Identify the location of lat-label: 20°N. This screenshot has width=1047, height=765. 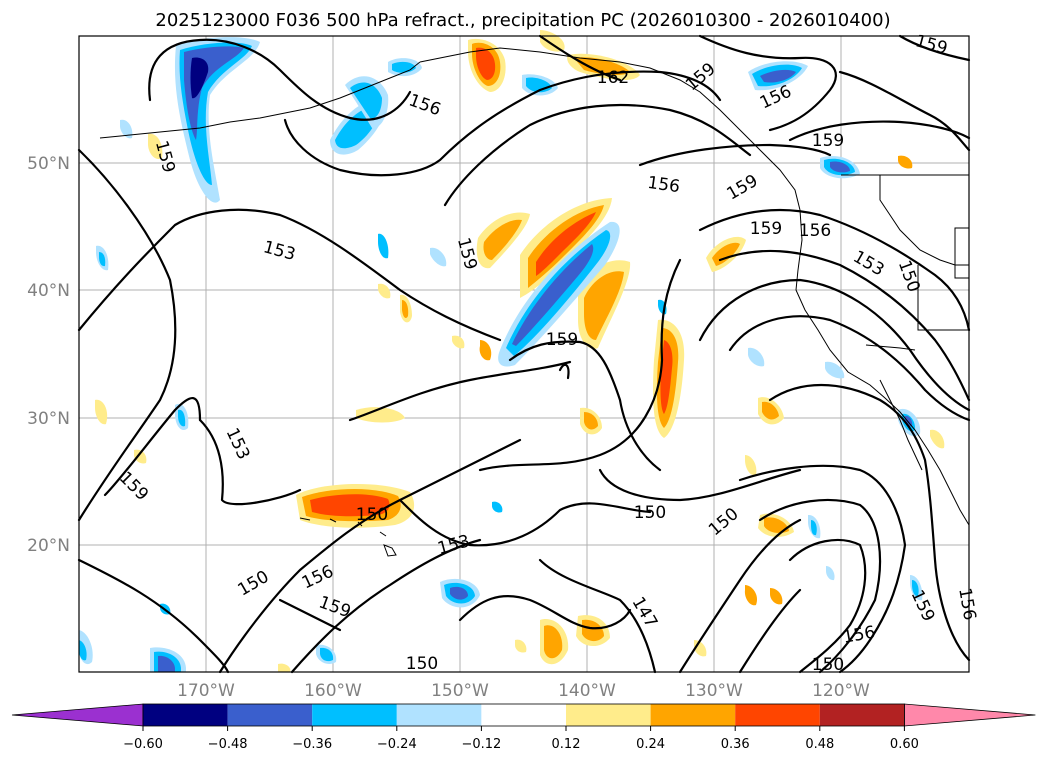
(48, 546).